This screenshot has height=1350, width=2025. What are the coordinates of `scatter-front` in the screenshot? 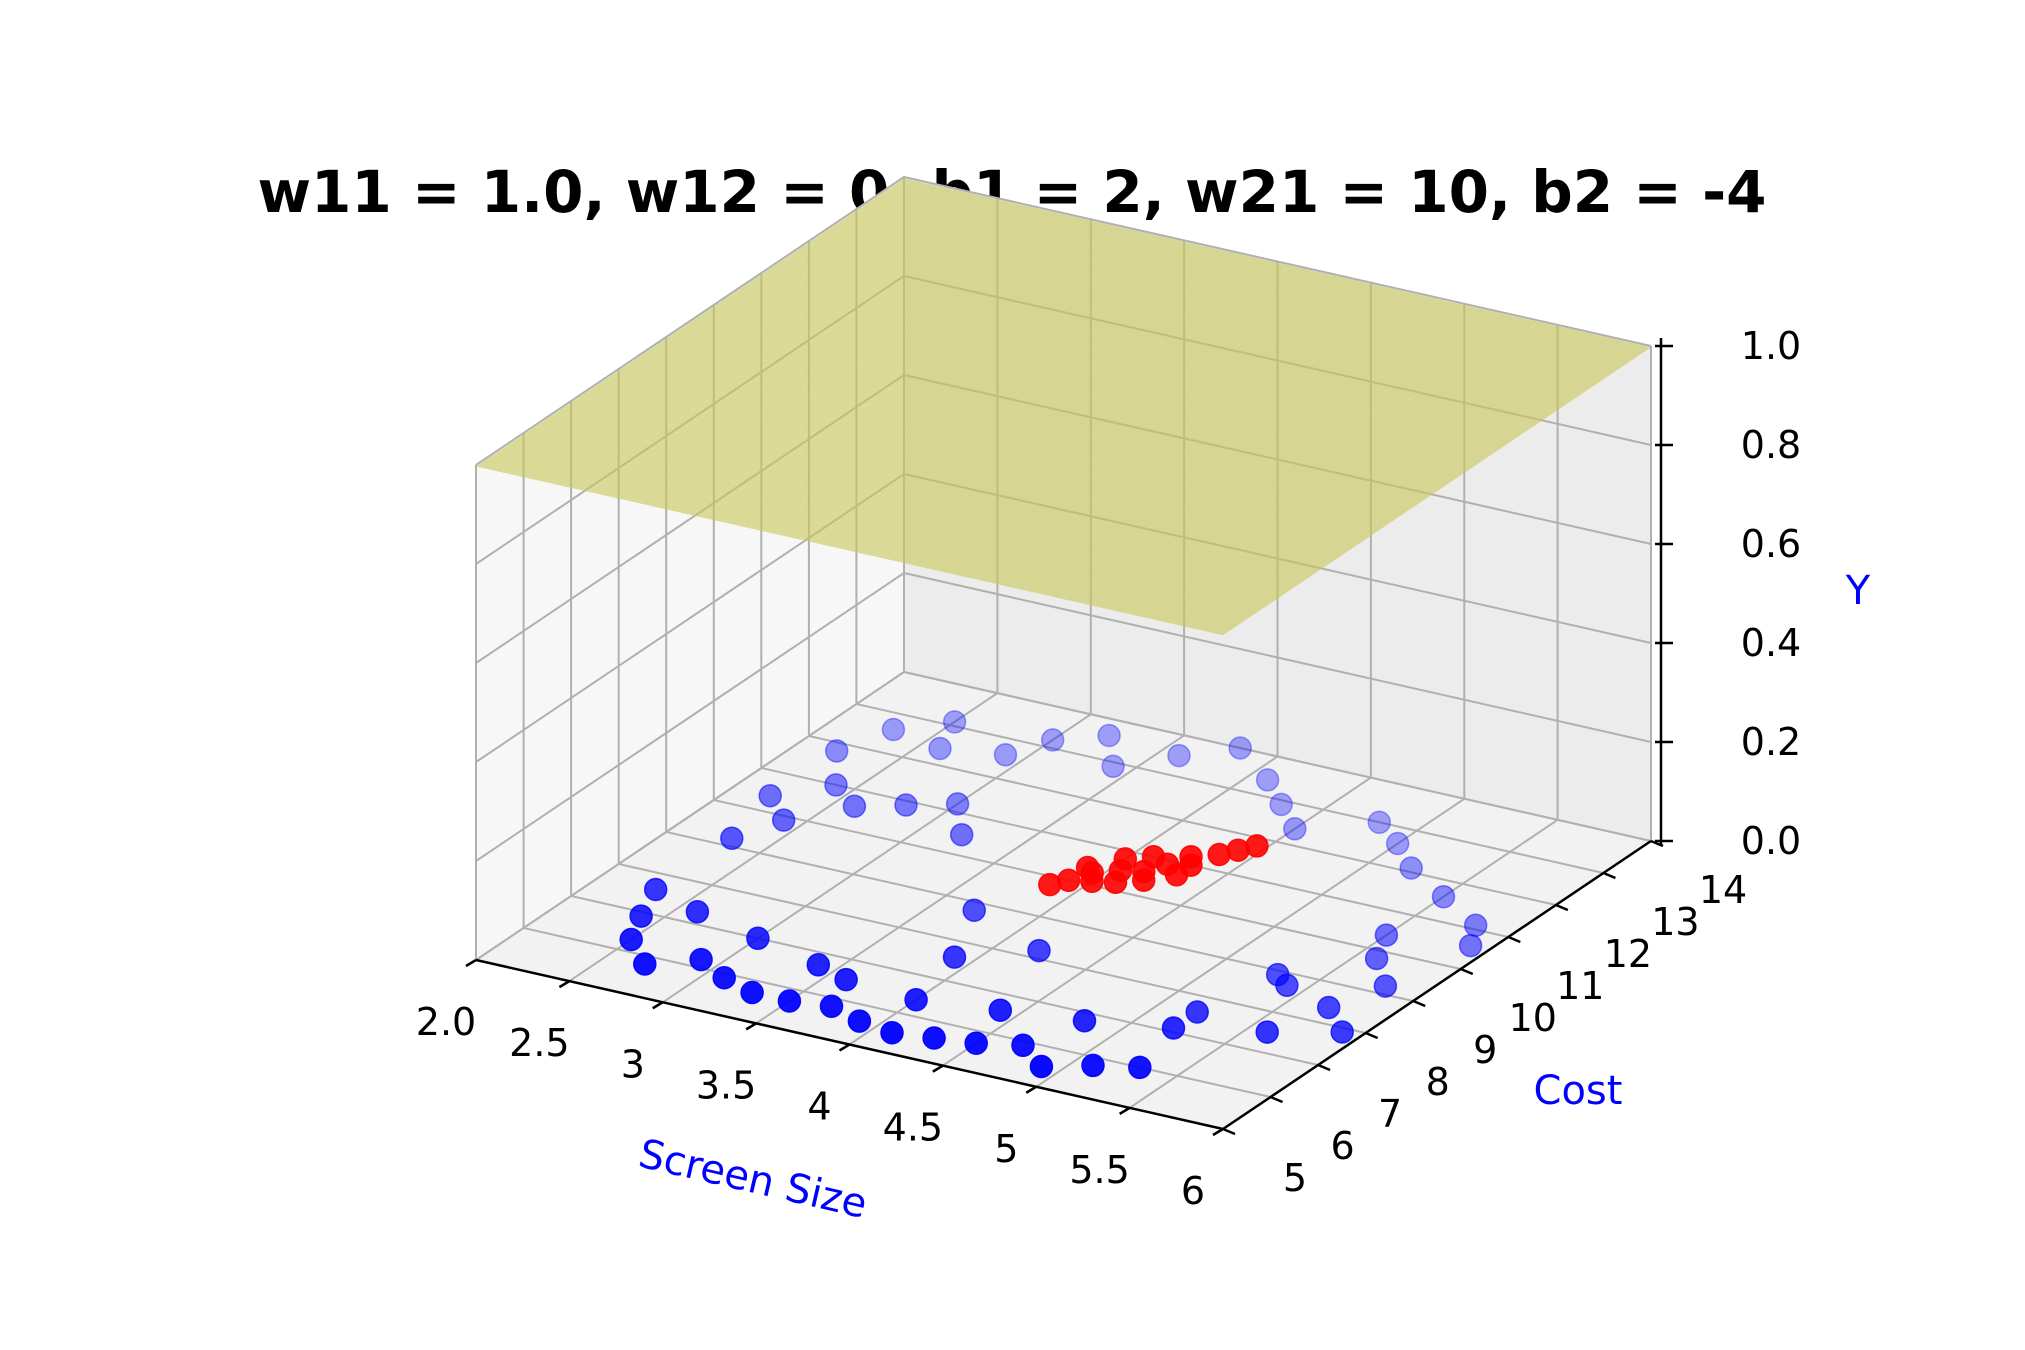 It's located at (986, 978).